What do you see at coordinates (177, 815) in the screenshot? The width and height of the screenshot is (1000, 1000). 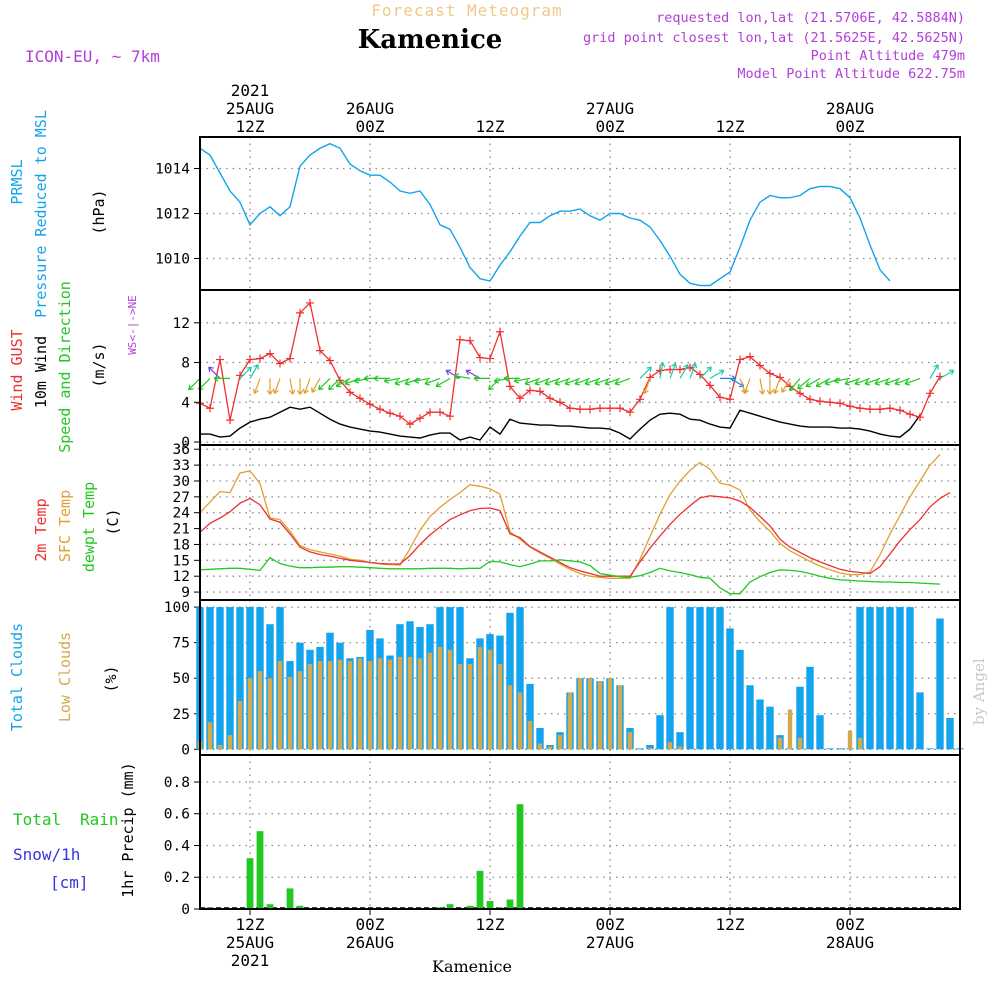 I see `y-tick-label: 0.6` at bounding box center [177, 815].